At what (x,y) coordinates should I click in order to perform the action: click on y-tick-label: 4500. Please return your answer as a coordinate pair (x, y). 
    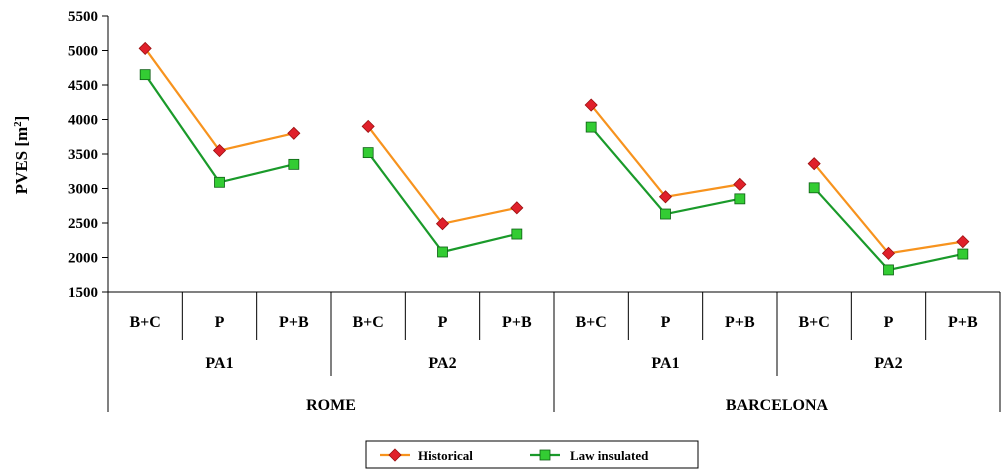
    Looking at the image, I should click on (83, 86).